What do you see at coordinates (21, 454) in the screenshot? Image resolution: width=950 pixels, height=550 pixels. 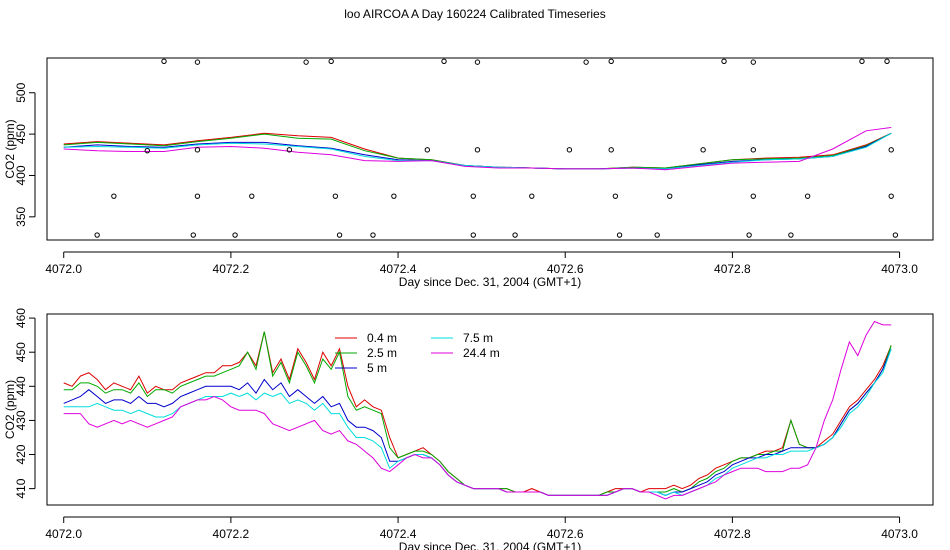 I see `plot2-y-tick-label: 420` at bounding box center [21, 454].